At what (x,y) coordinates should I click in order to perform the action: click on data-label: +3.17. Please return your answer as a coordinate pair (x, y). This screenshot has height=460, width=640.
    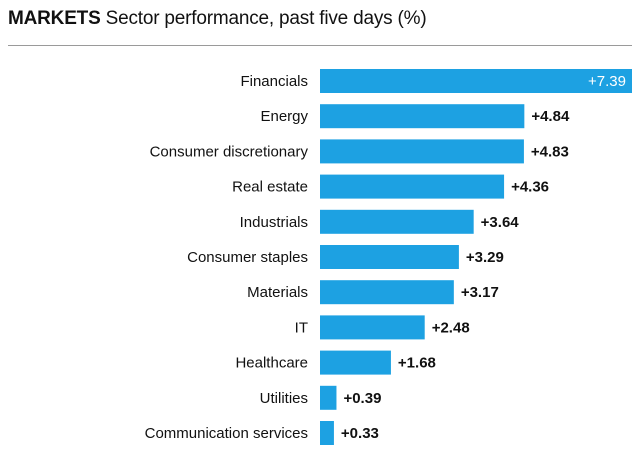
    Looking at the image, I should click on (480, 292).